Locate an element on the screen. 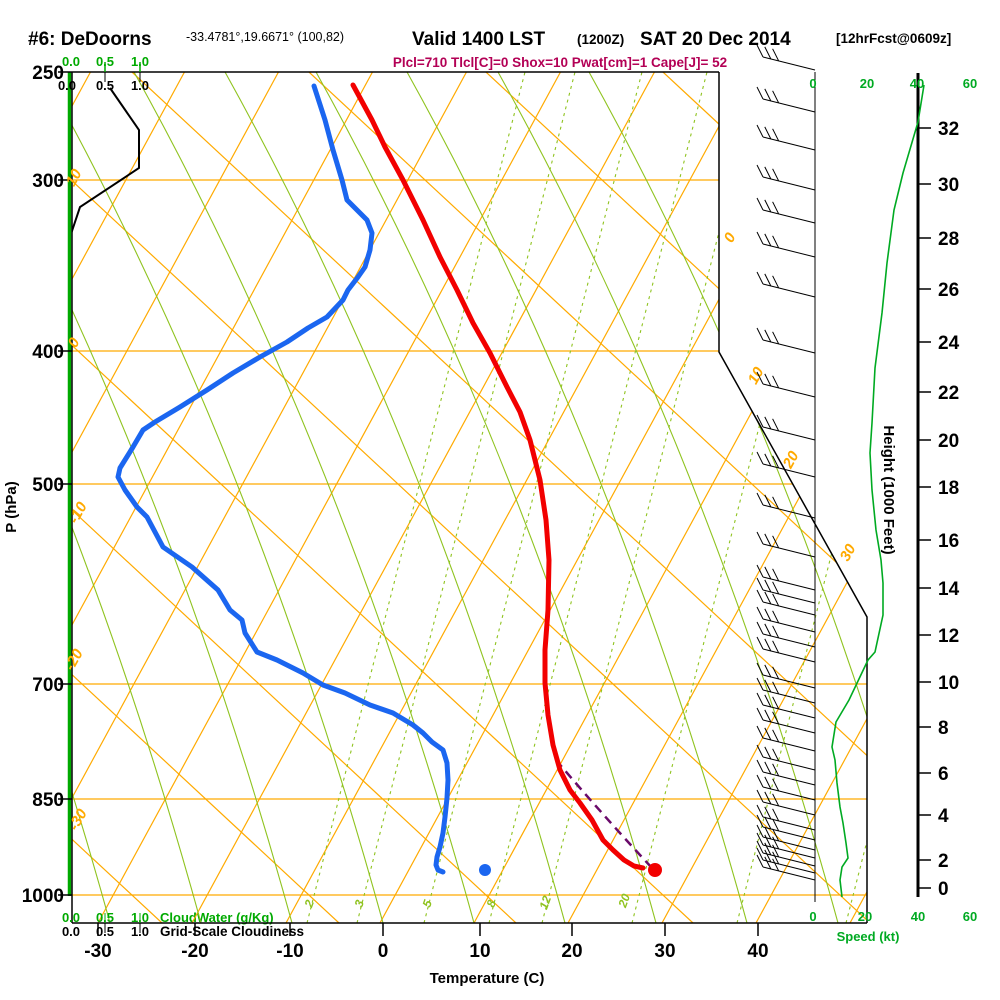 This screenshot has width=1000, height=1000. temperature-tick-label: 20 is located at coordinates (571, 951).